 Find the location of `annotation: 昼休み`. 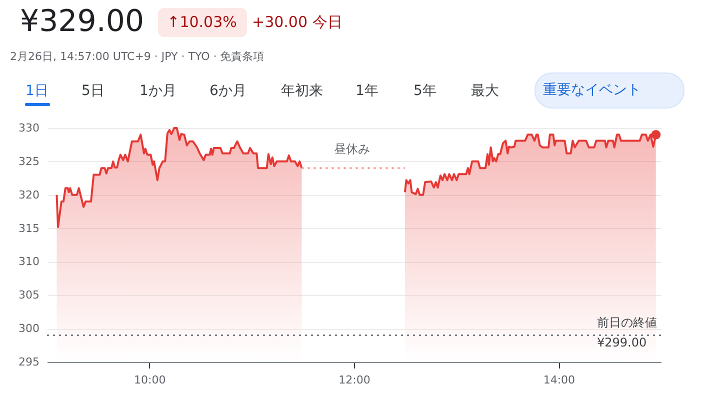

annotation: 昼休み is located at coordinates (352, 149).